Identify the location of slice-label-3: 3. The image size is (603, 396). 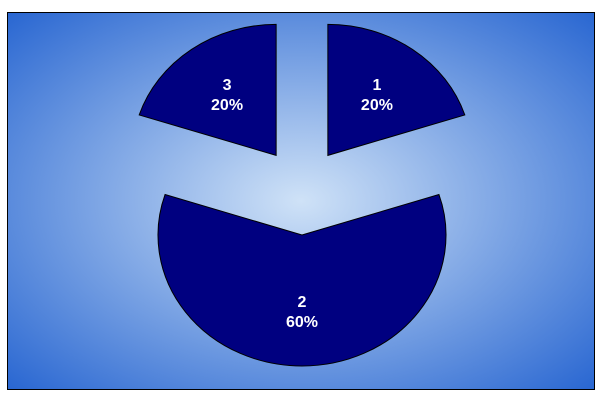
(227, 85).